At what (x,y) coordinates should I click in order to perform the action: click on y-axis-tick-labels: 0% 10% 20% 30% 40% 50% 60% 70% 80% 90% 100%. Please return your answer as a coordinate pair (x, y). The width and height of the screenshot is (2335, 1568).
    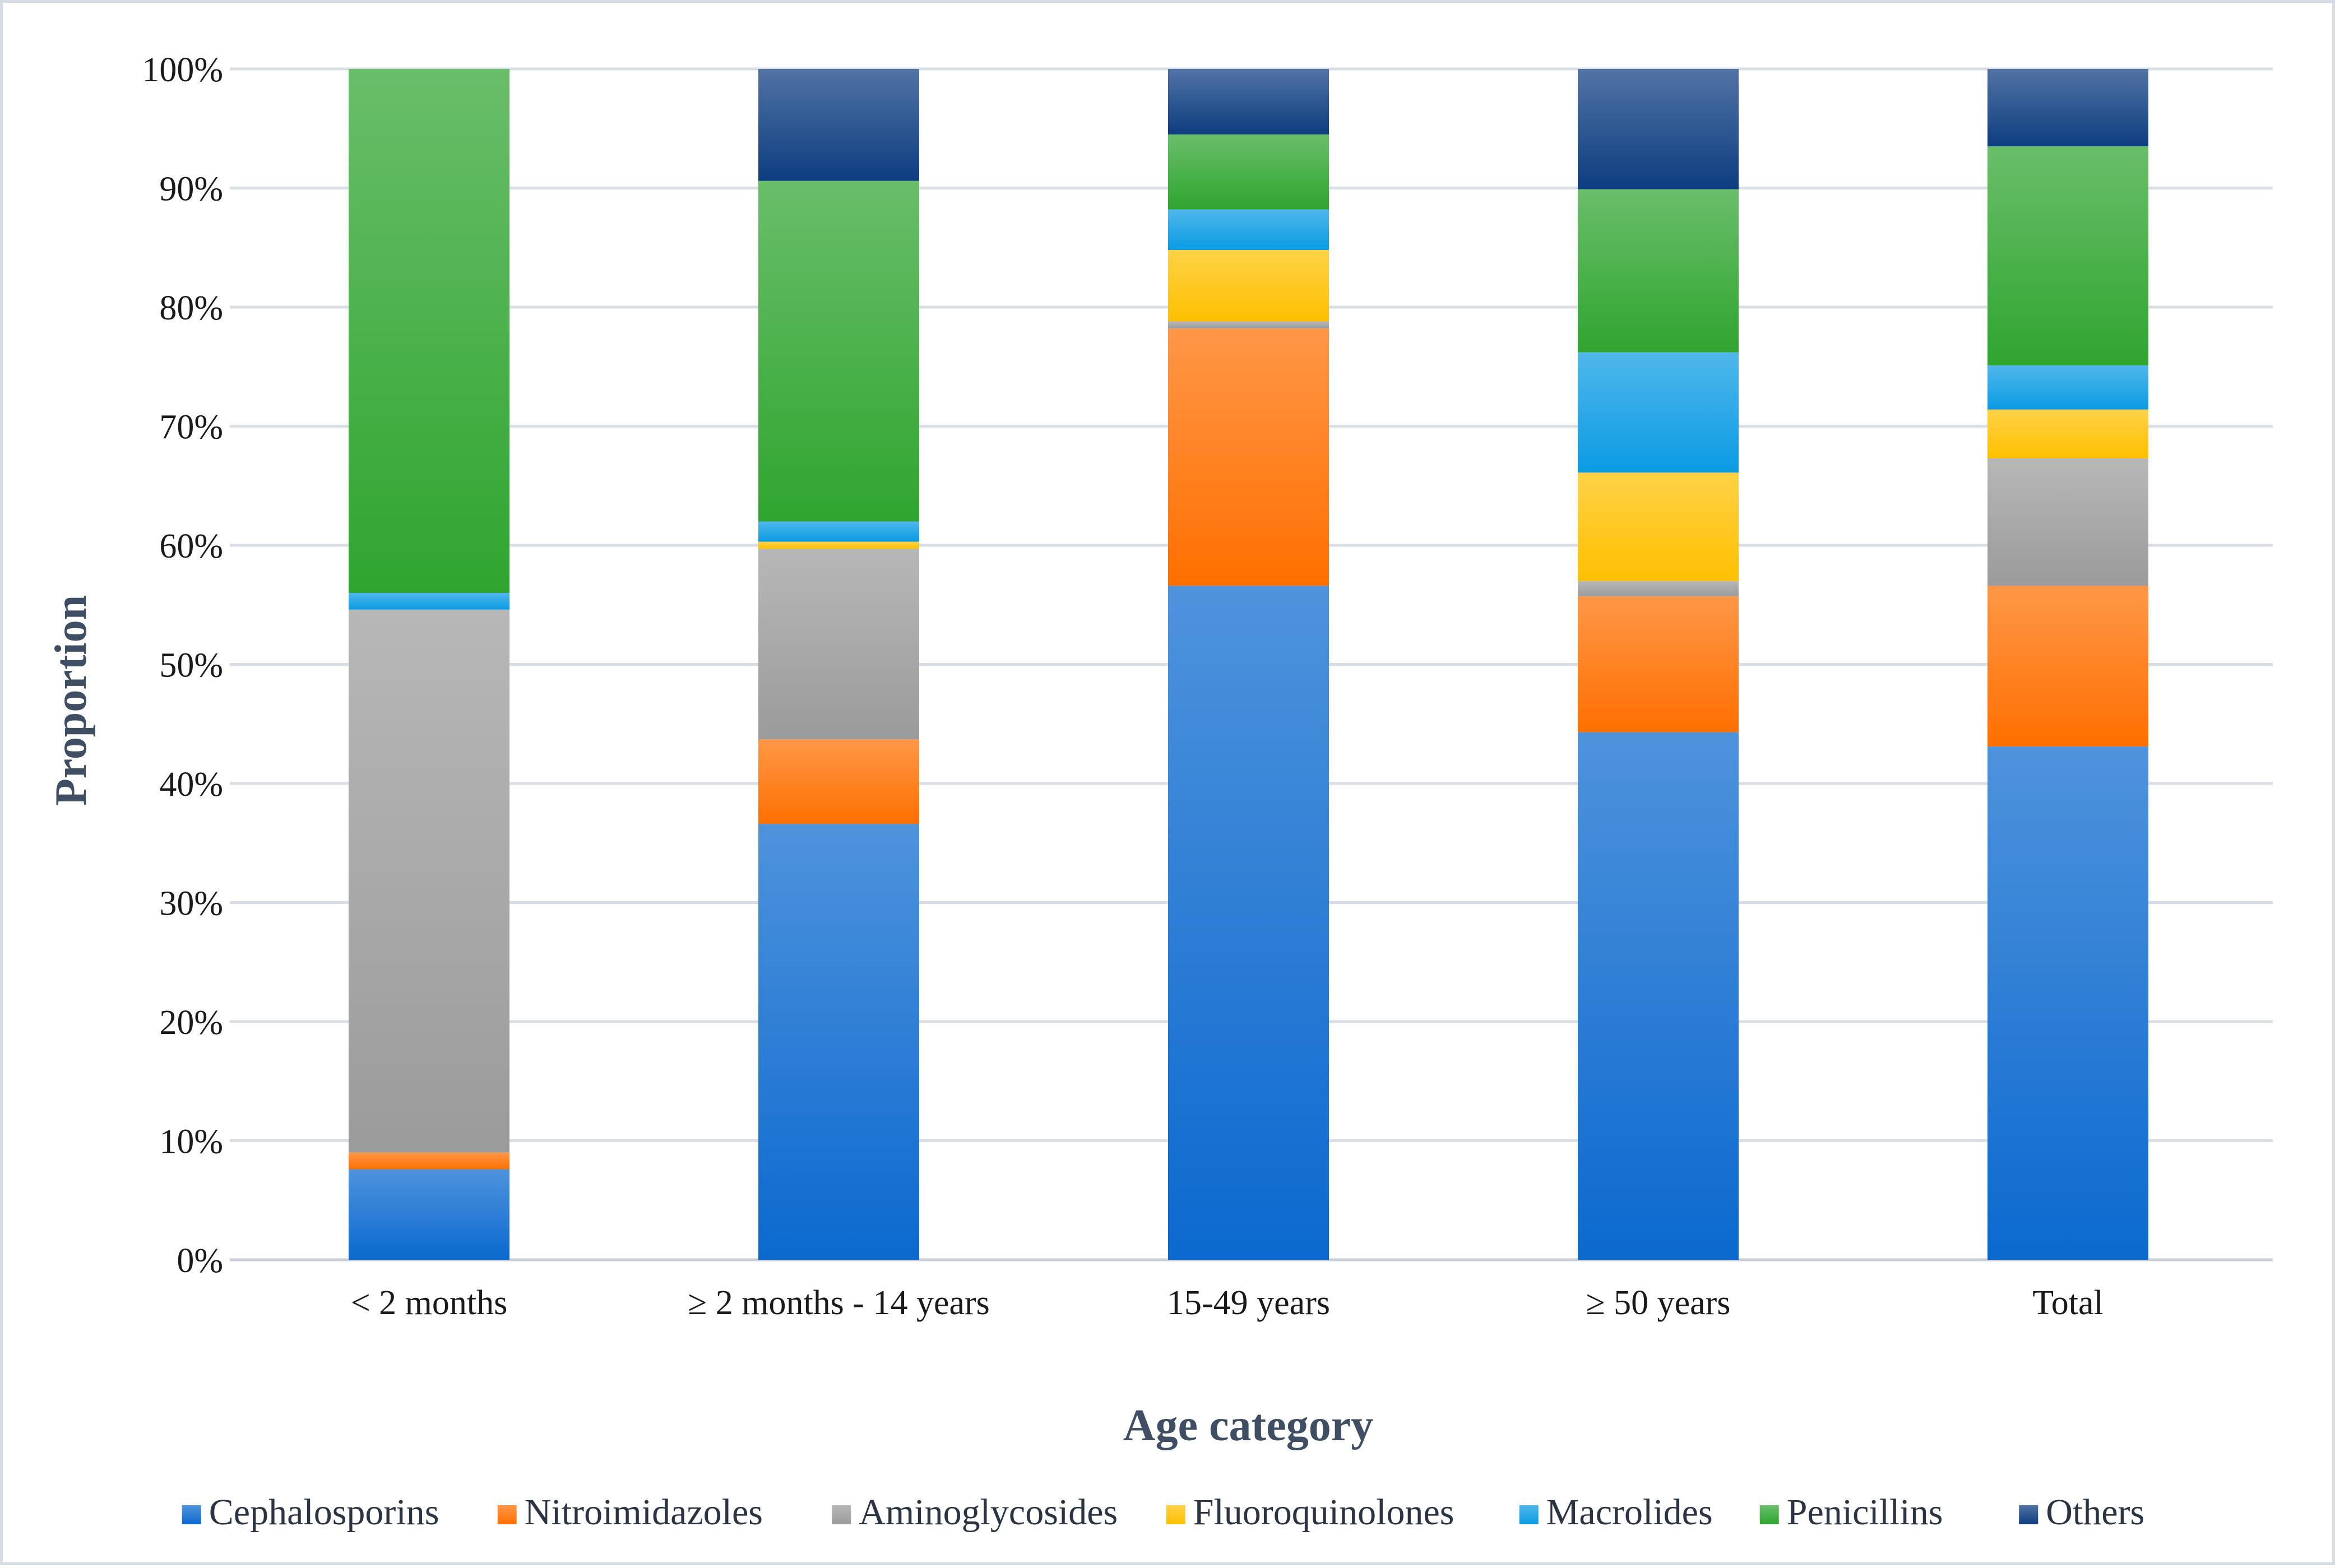
    Looking at the image, I should click on (182, 665).